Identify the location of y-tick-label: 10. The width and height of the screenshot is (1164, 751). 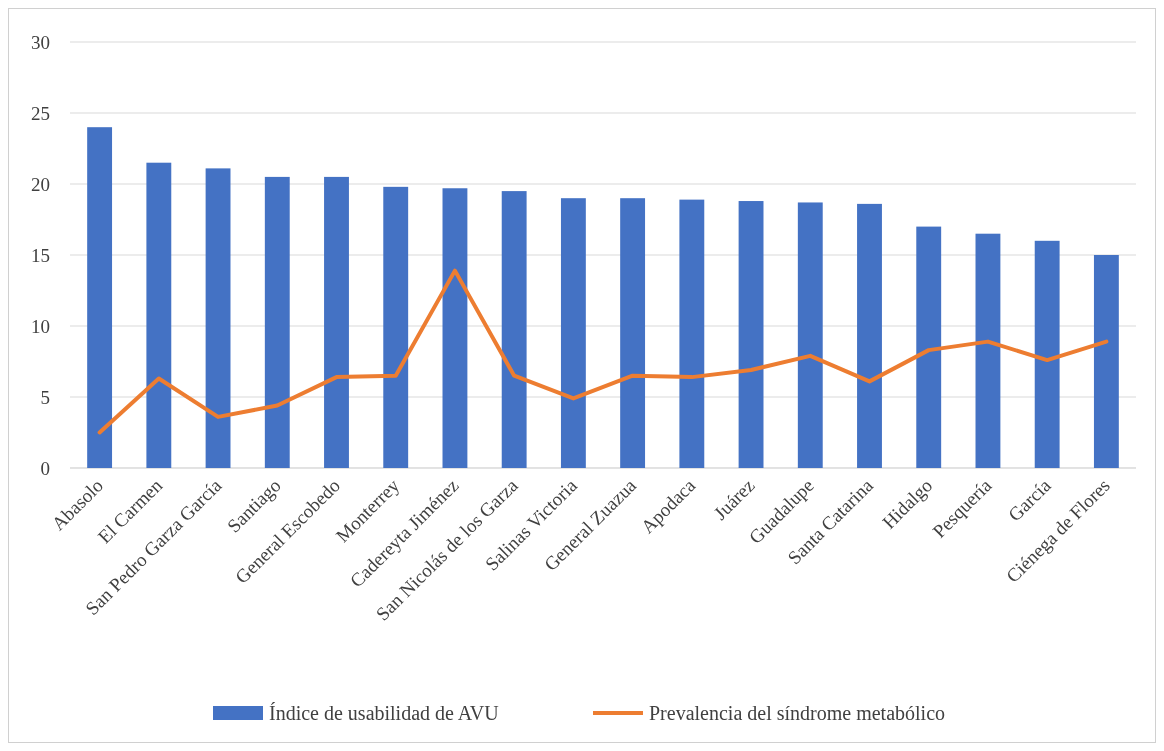
(40, 326).